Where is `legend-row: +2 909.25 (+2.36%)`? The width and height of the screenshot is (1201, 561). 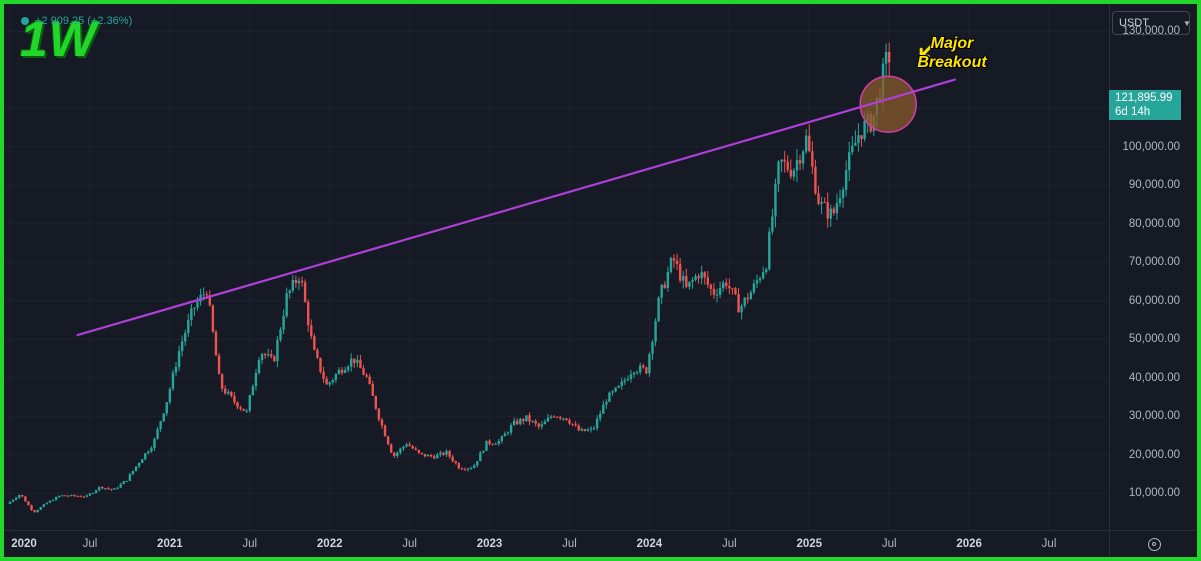
legend-row: +2 909.25 (+2.36%) is located at coordinates (76, 21).